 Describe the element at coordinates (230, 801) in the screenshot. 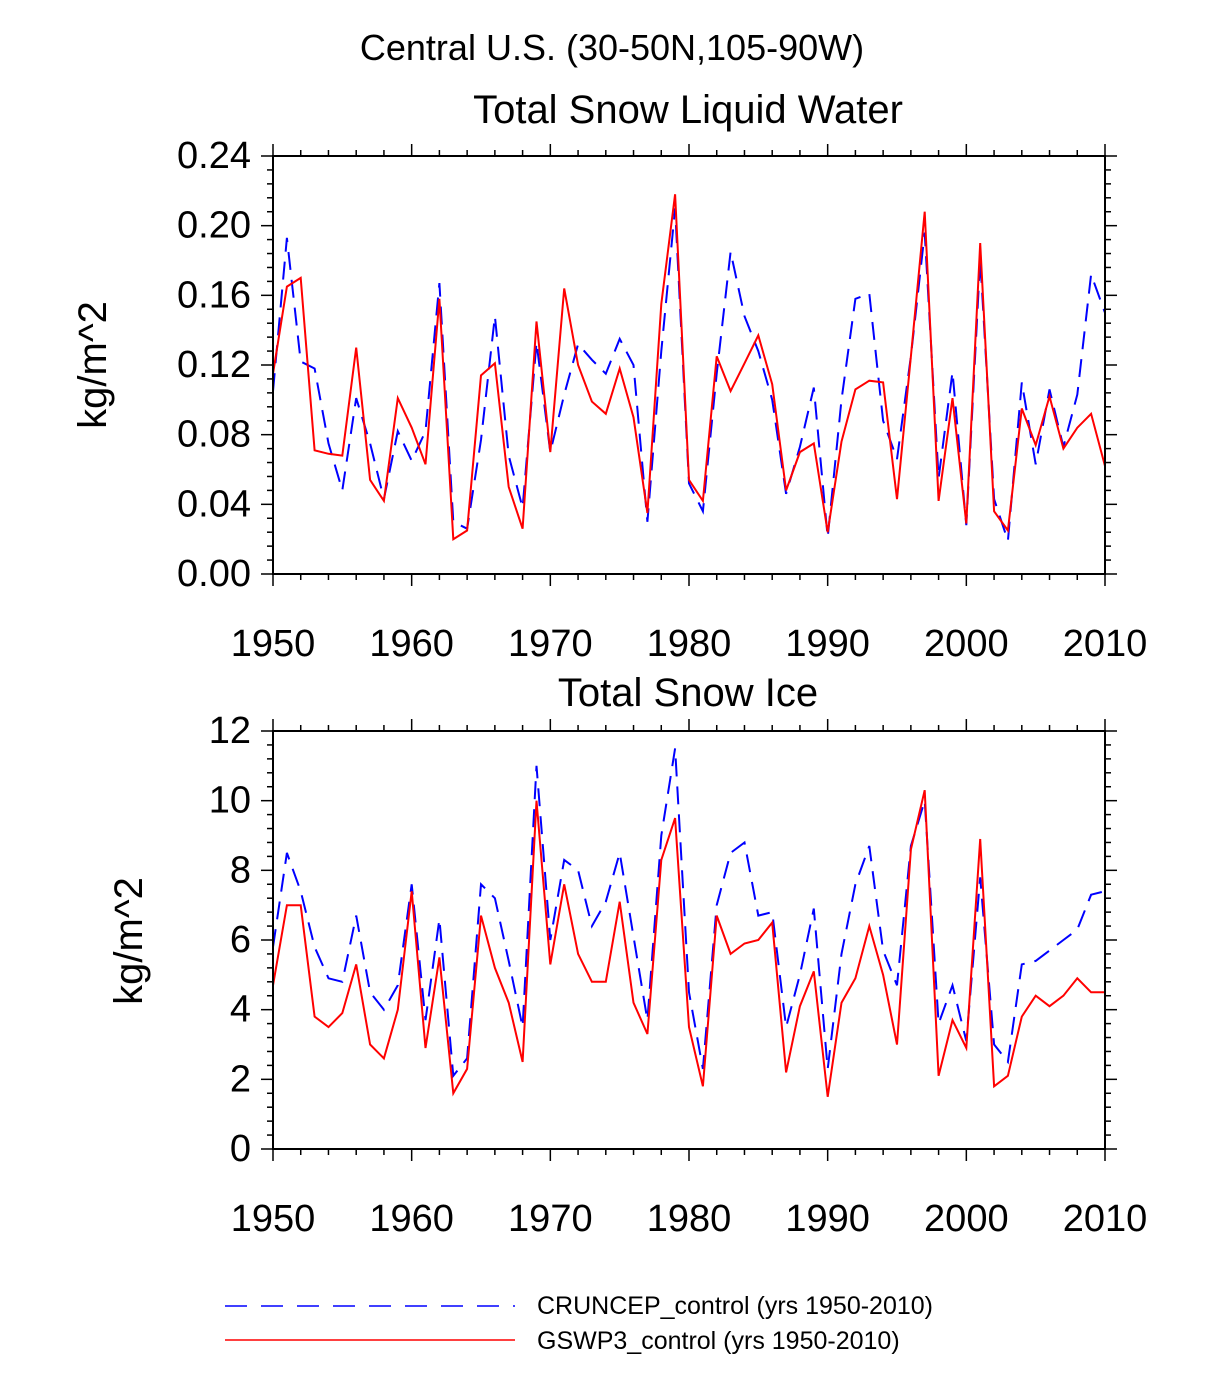

I see `y-tick-label: 10` at that location.